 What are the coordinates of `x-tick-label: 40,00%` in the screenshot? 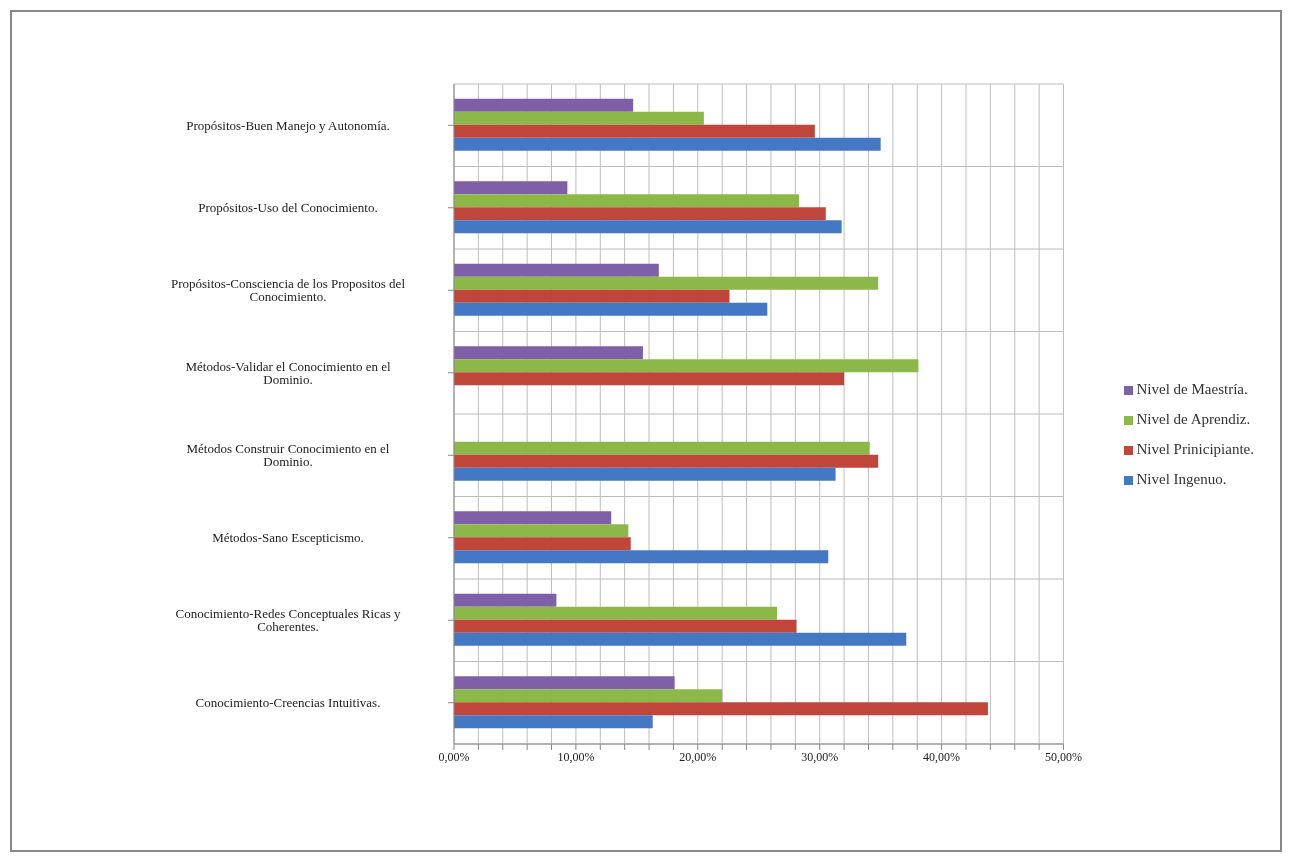 It's located at (942, 756).